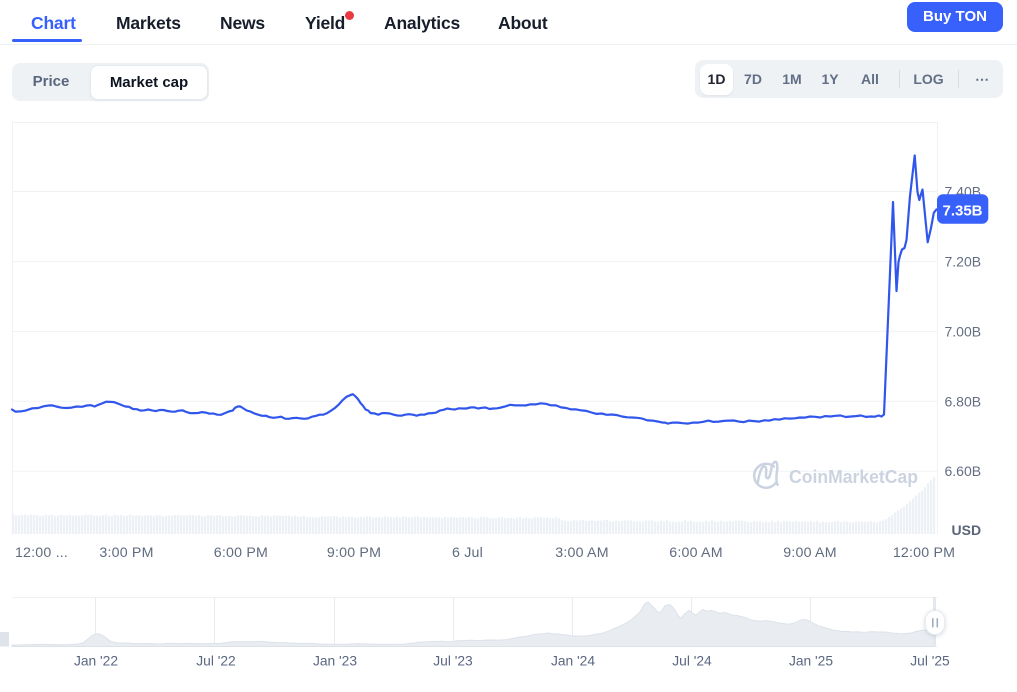 This screenshot has height=692, width=1017. Describe the element at coordinates (241, 553) in the screenshot. I see `svg-text: 6:00 PM` at that location.